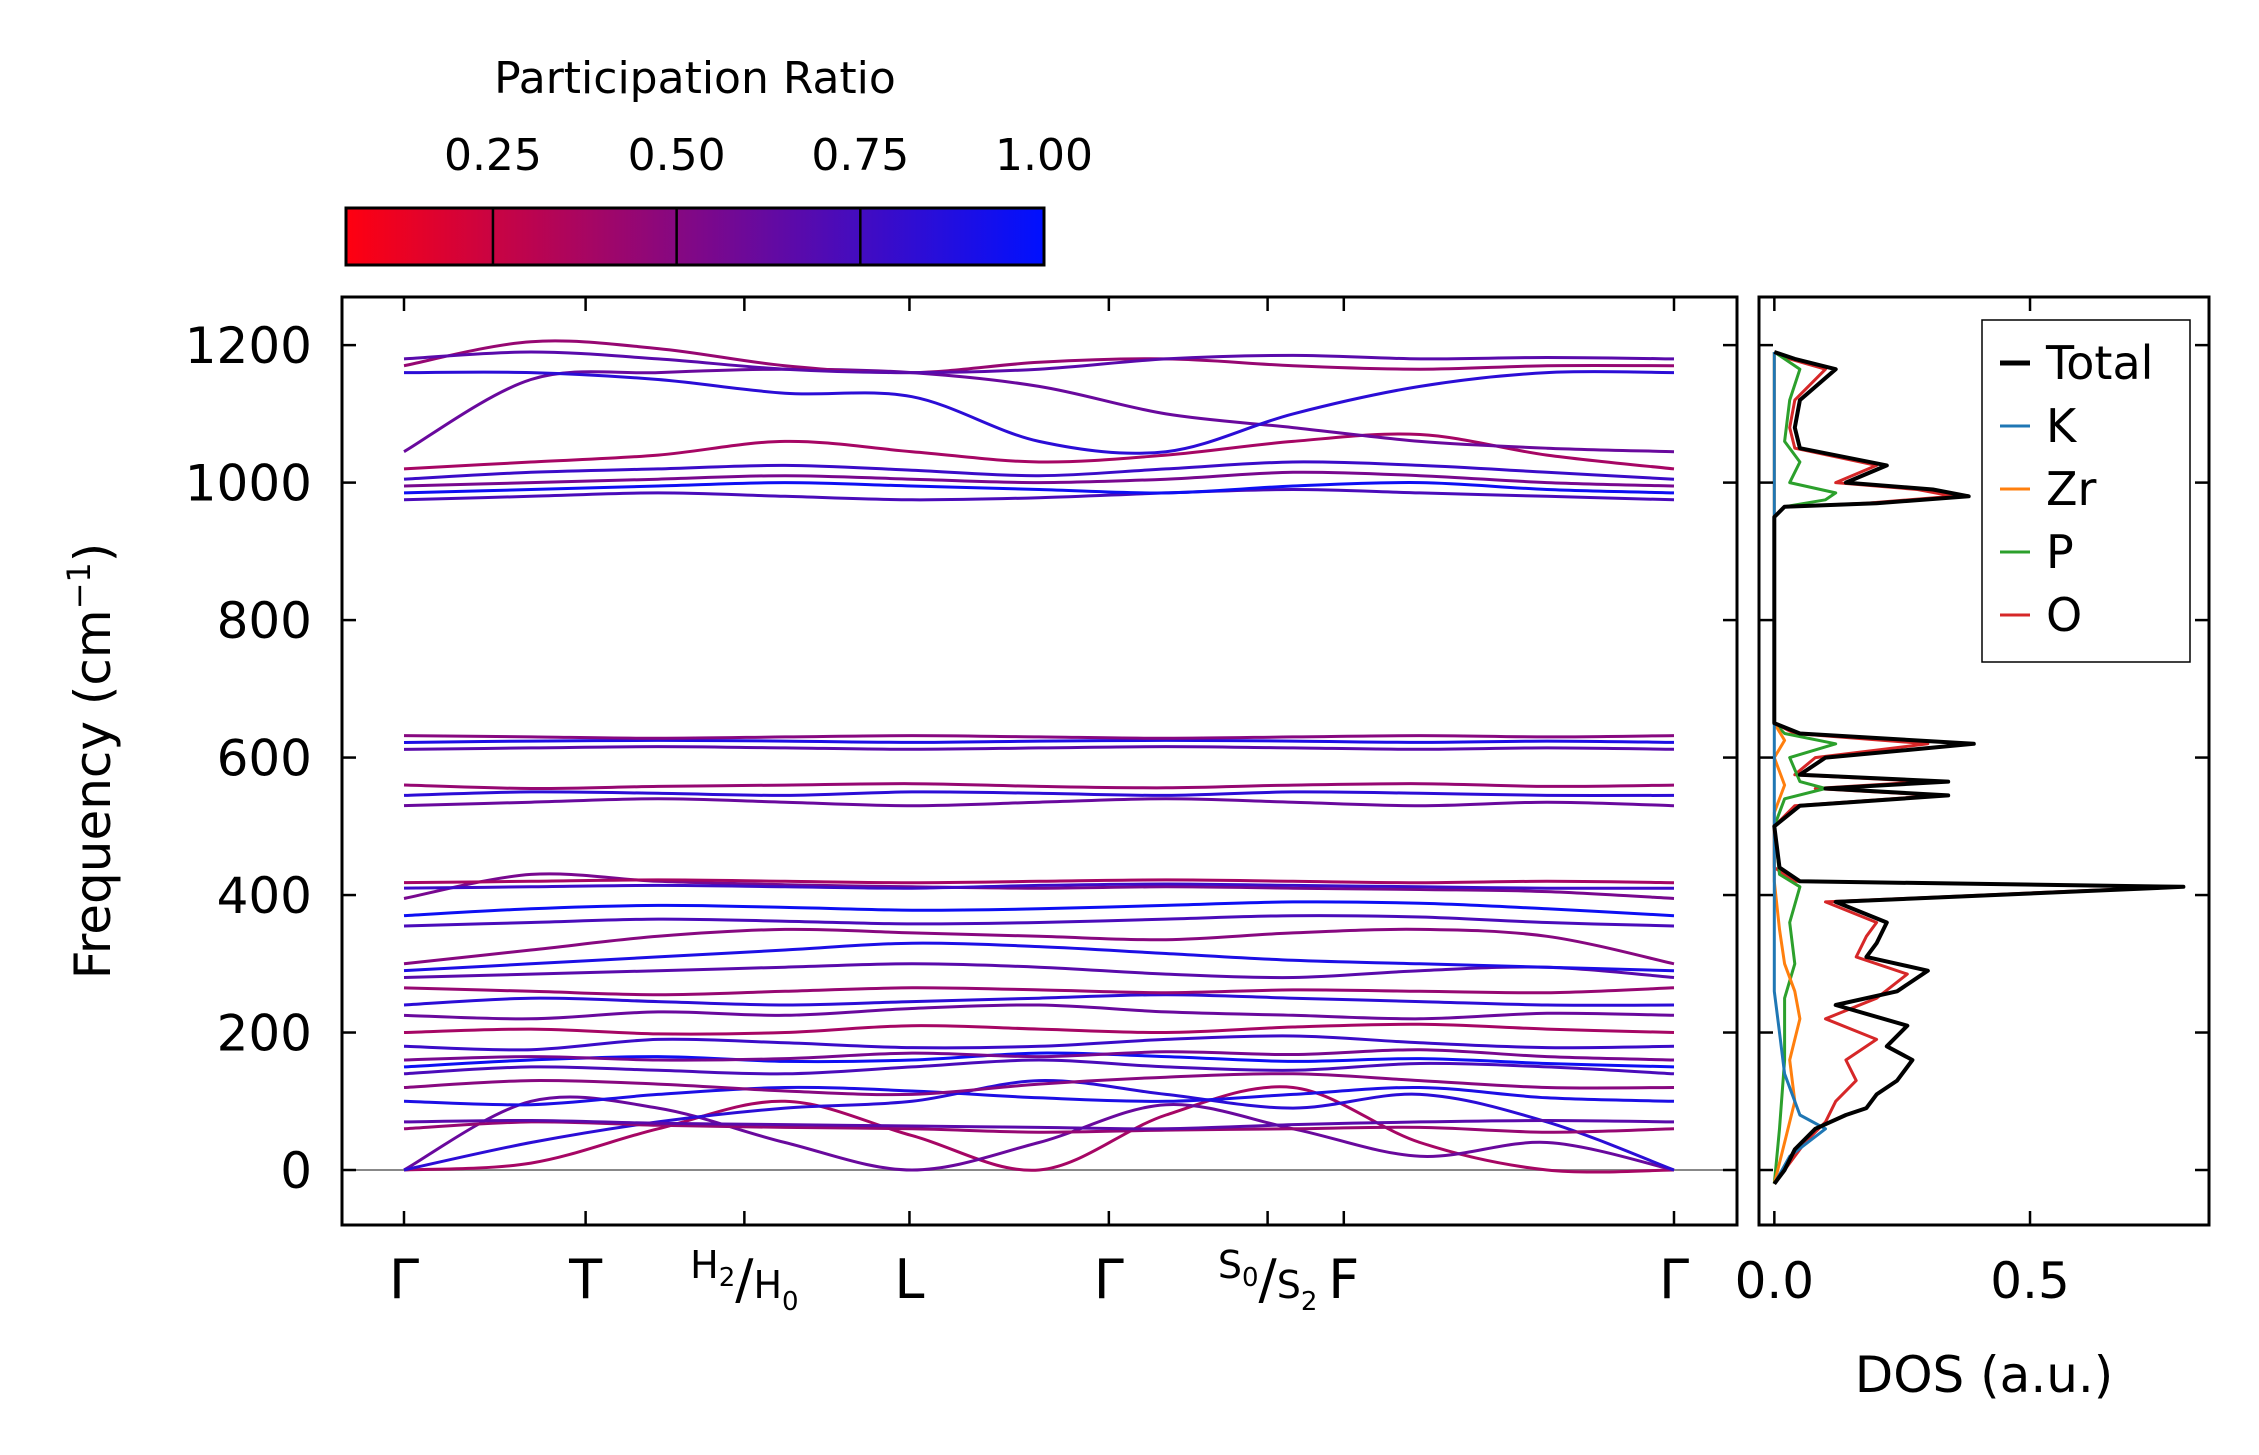  I want to click on colorbar-title: Participation Ratio, so click(695, 78).